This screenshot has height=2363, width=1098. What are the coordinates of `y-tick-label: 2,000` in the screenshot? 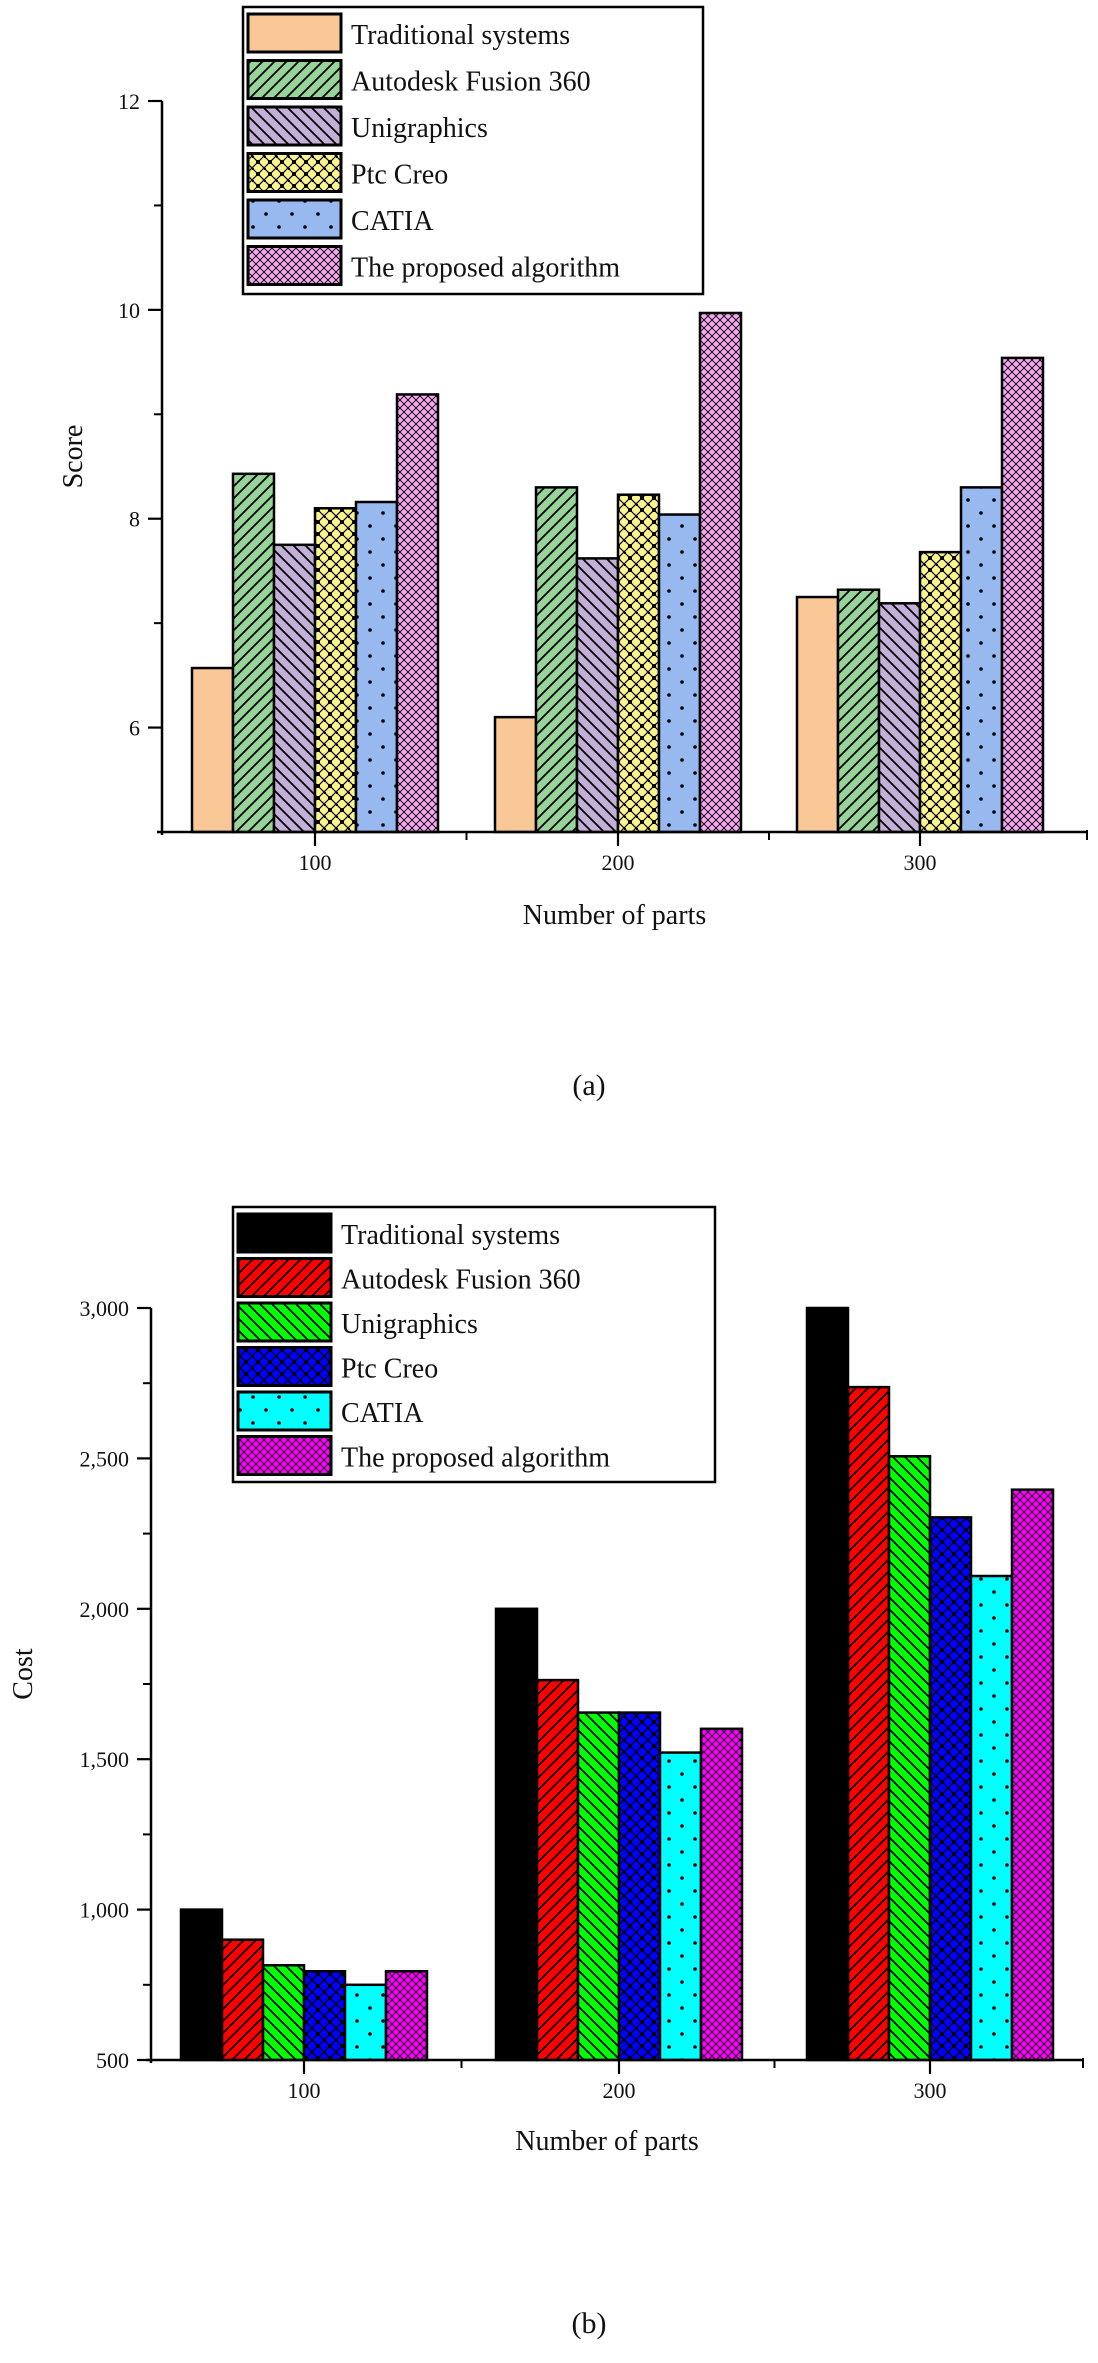 It's located at (105, 1609).